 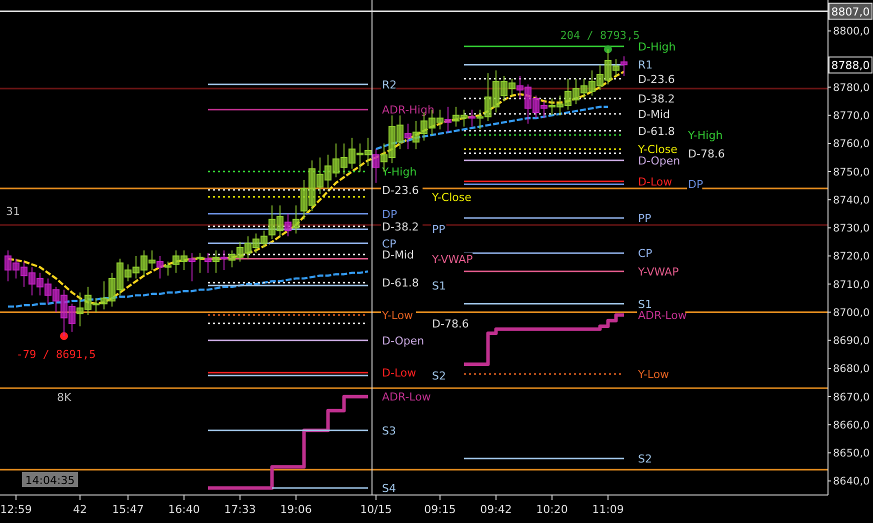 What do you see at coordinates (851, 341) in the screenshot?
I see `y-tick-label: 8690,0` at bounding box center [851, 341].